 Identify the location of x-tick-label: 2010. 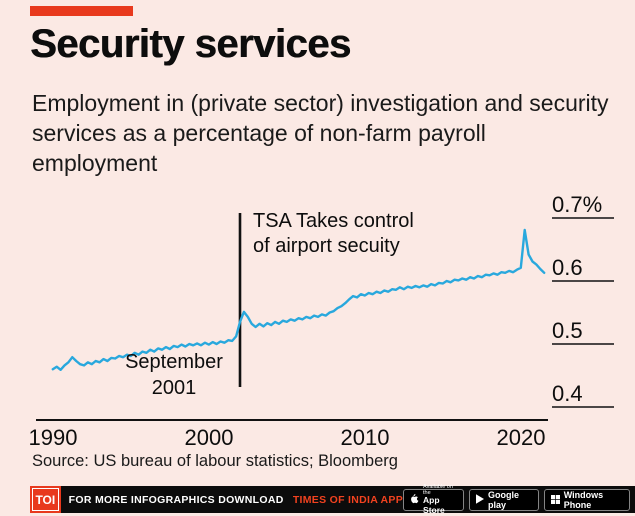
(365, 437).